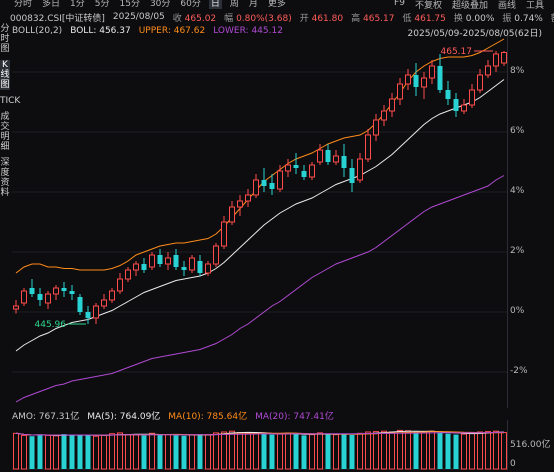 Image resolution: width=554 pixels, height=472 pixels. What do you see at coordinates (5, 75) in the screenshot?
I see `sidebar-item-kline: K线图` at bounding box center [5, 75].